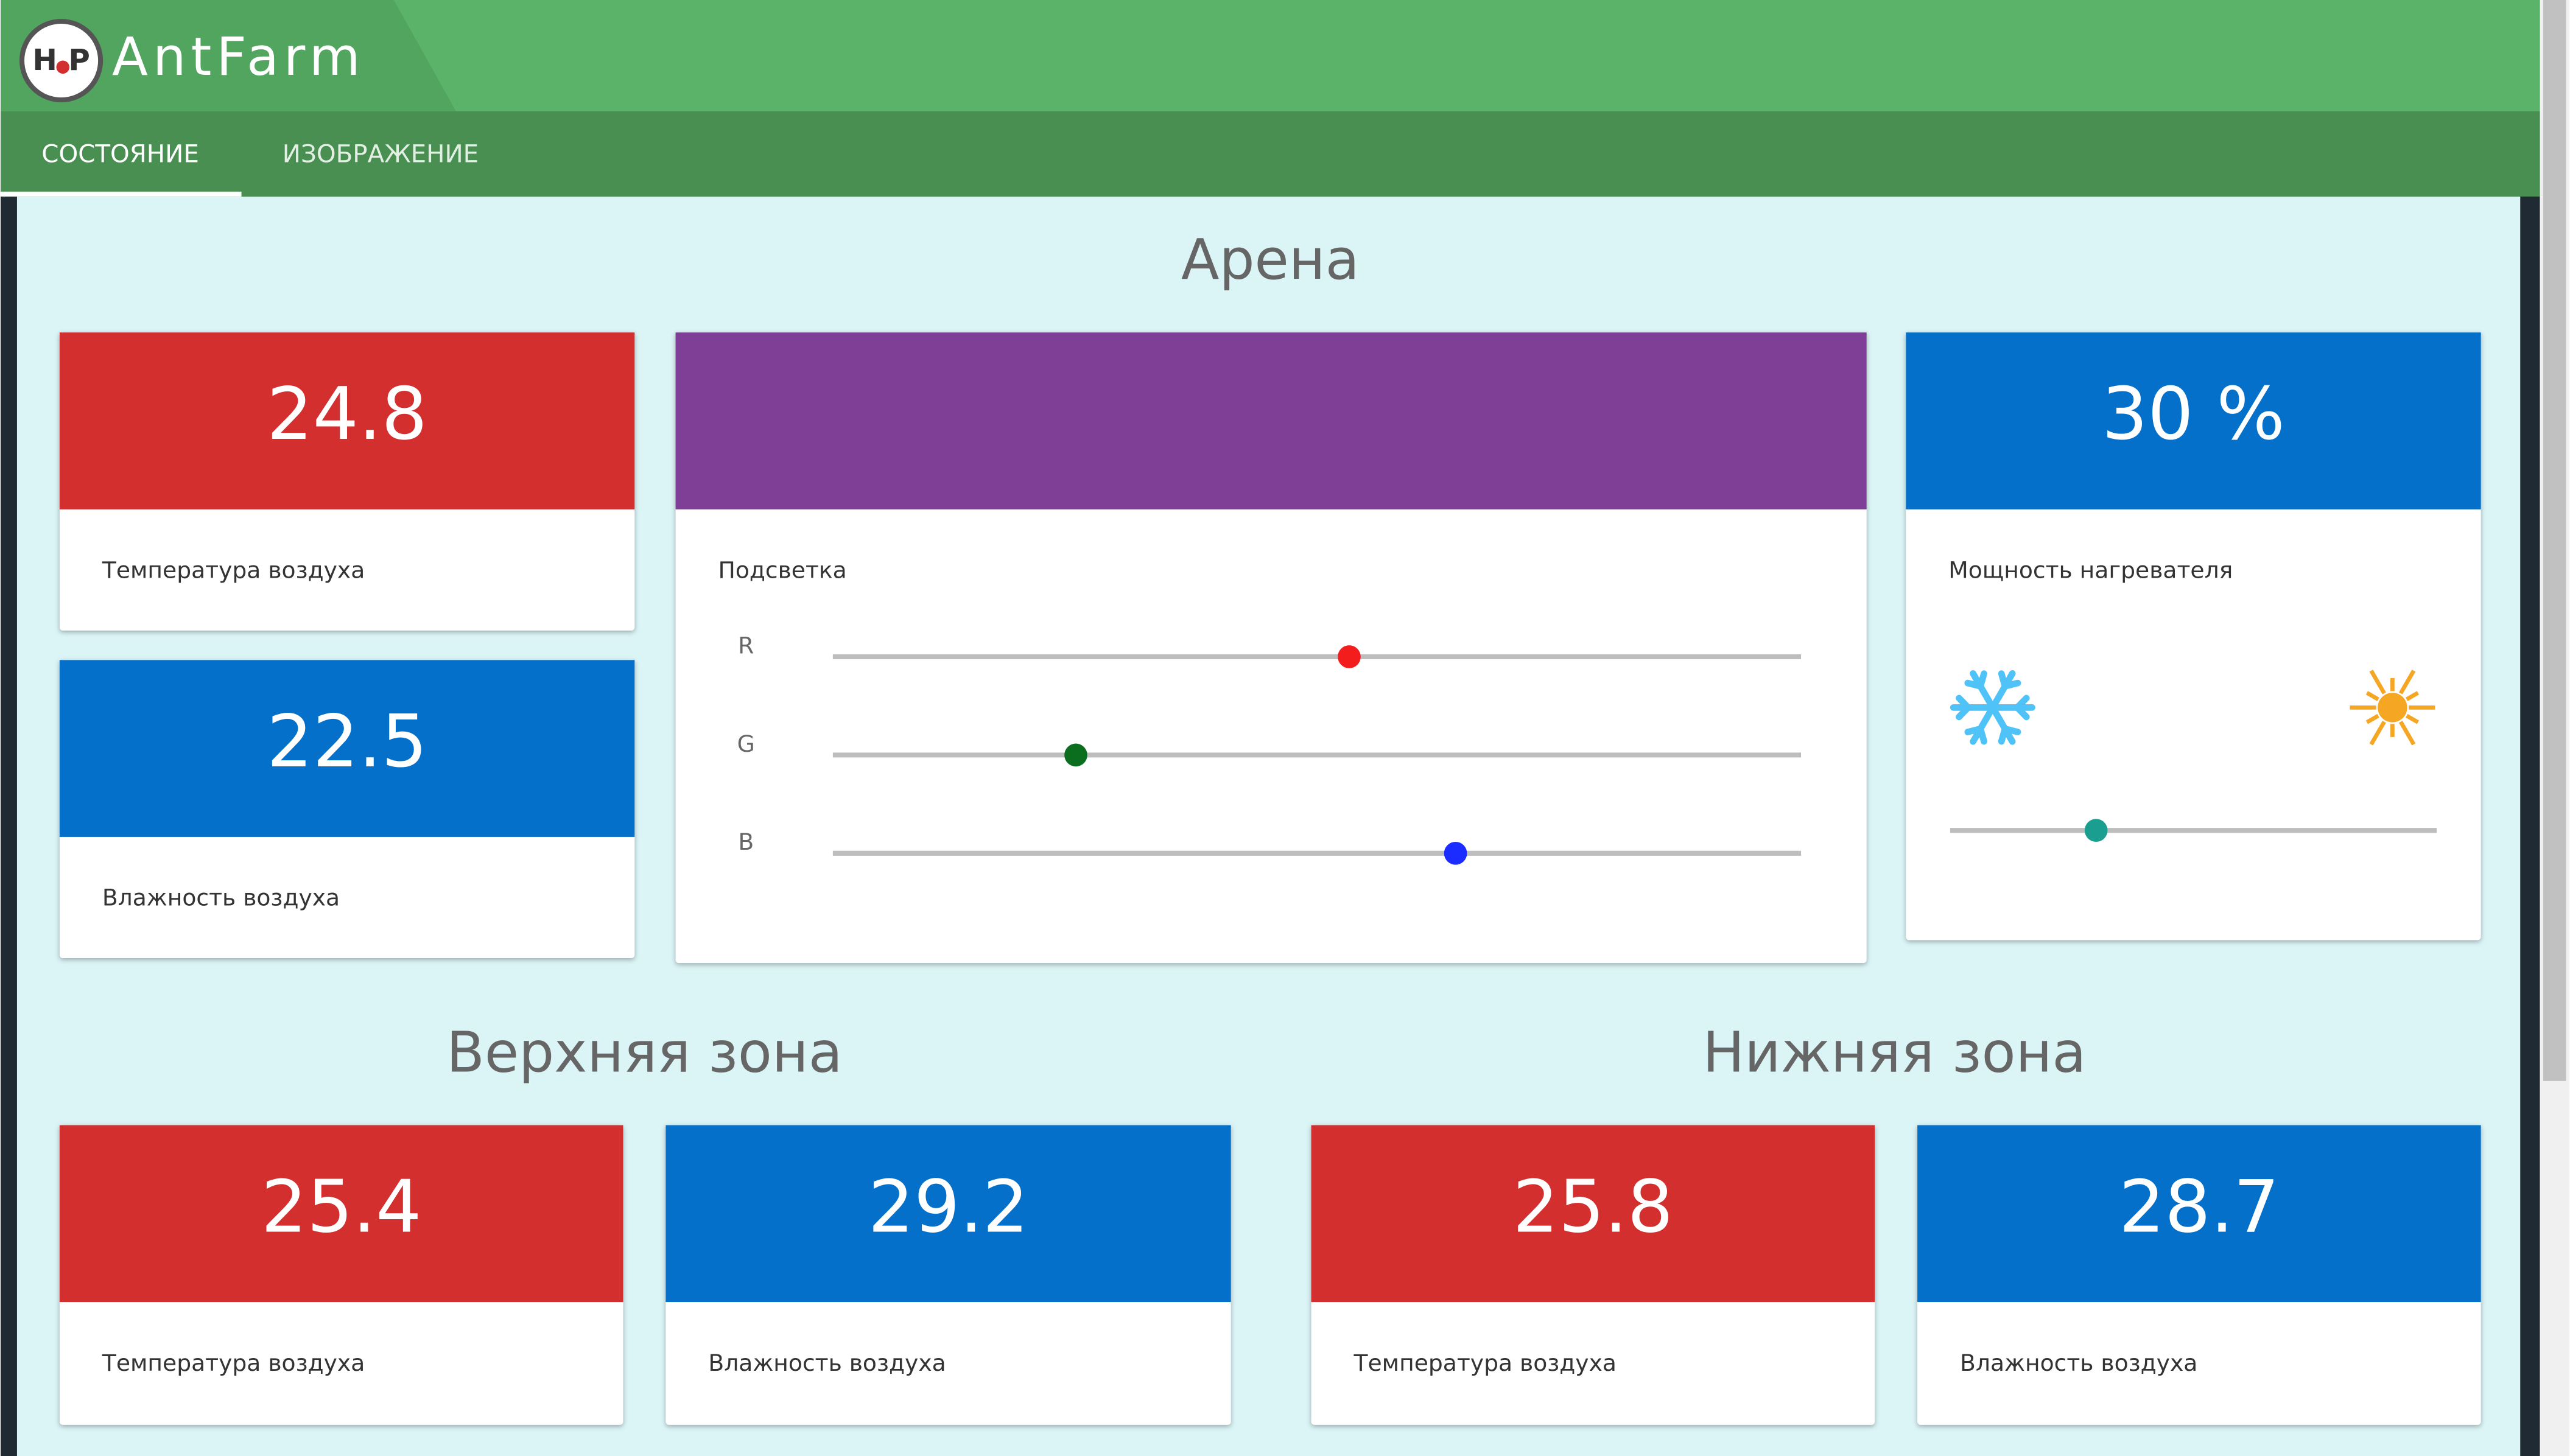 This screenshot has height=1456, width=2570. I want to click on card-value: 22.5, so click(347, 741).